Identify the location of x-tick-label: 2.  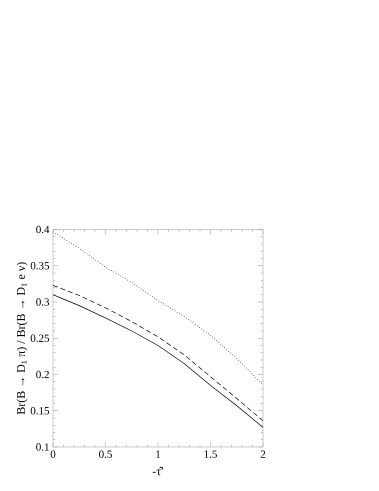
(263, 454).